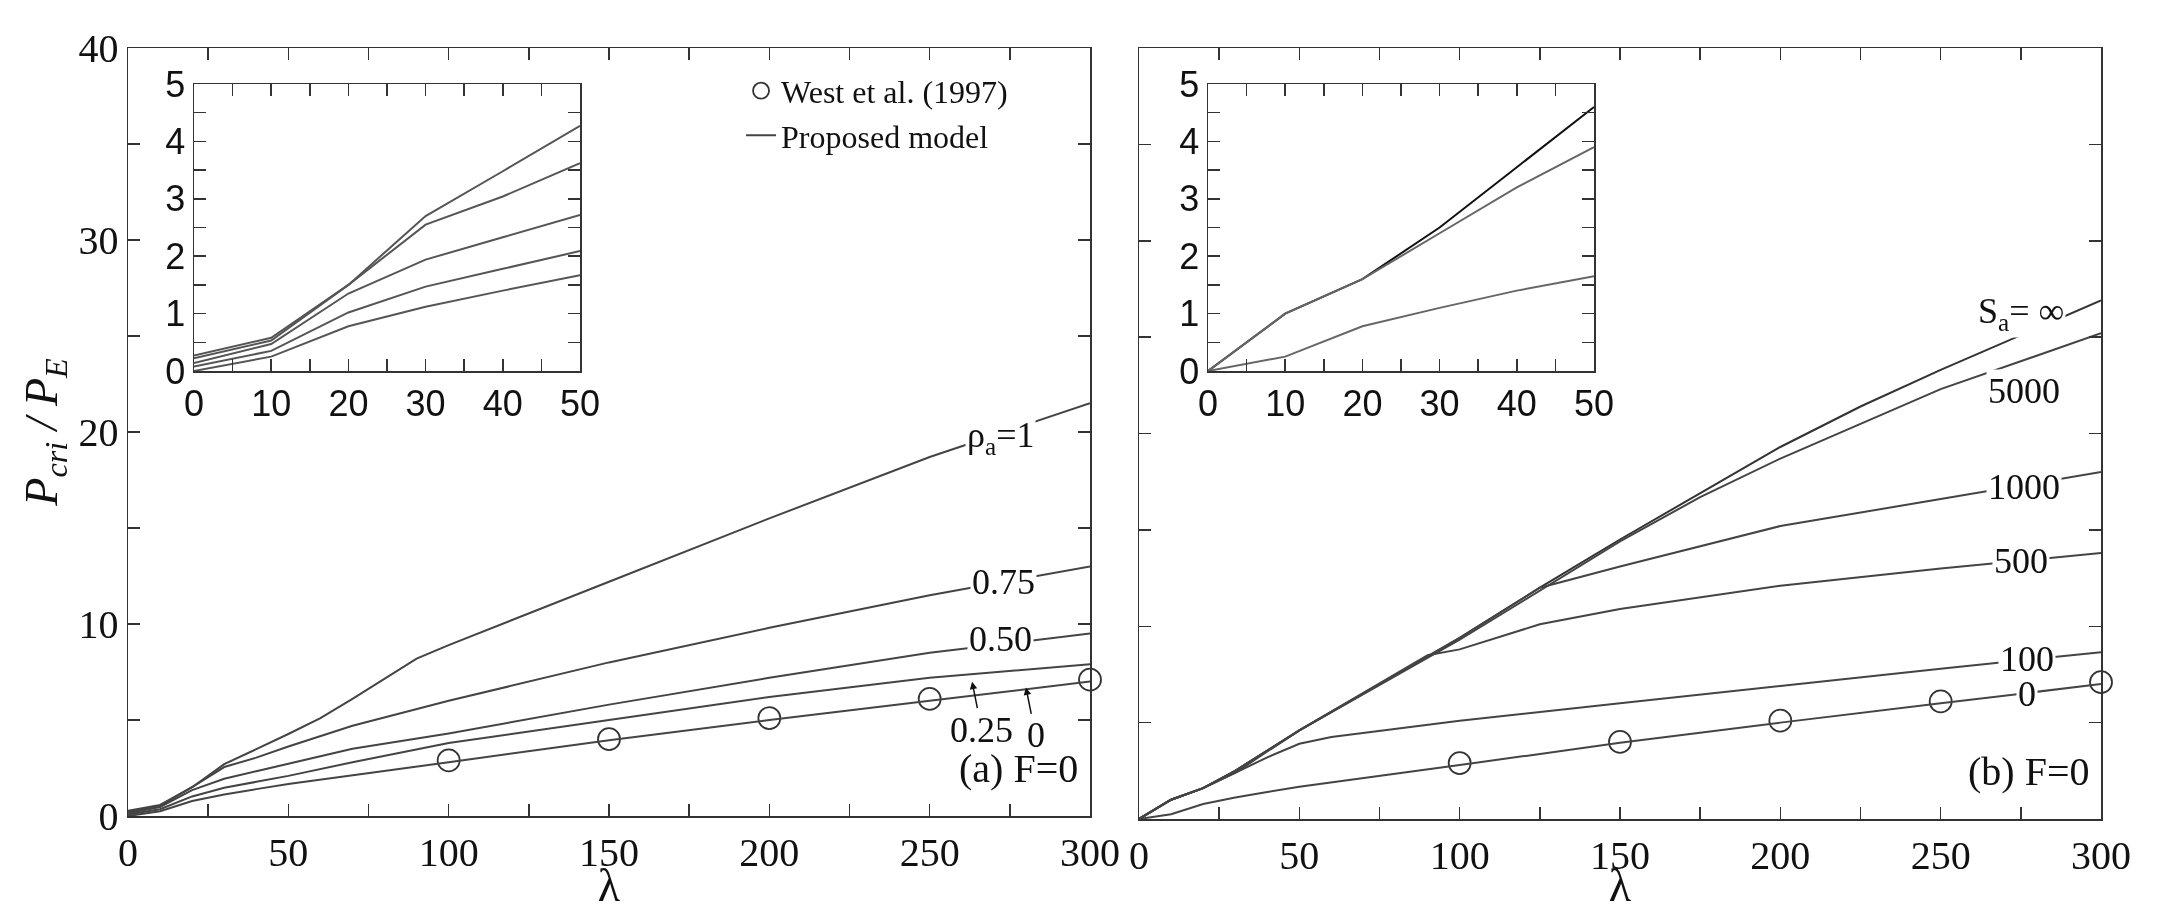 This screenshot has width=2165, height=911. What do you see at coordinates (2027, 659) in the screenshot?
I see `annotation: 100` at bounding box center [2027, 659].